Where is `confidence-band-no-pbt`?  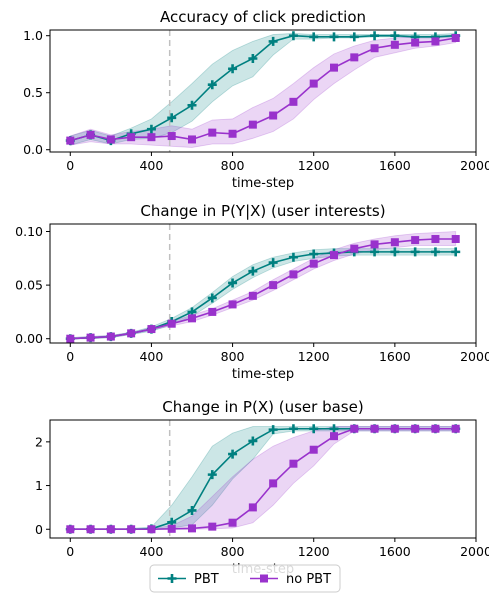 confidence-band-no-pbt is located at coordinates (263, 285).